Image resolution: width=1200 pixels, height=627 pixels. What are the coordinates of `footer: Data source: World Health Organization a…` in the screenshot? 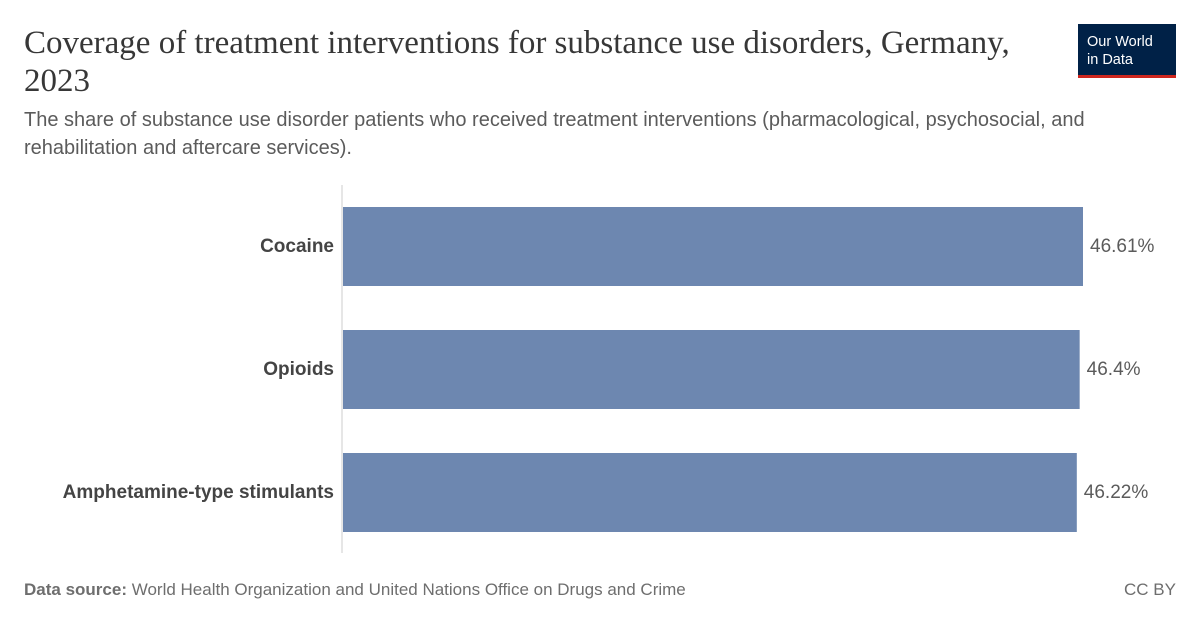 It's located at (600, 590).